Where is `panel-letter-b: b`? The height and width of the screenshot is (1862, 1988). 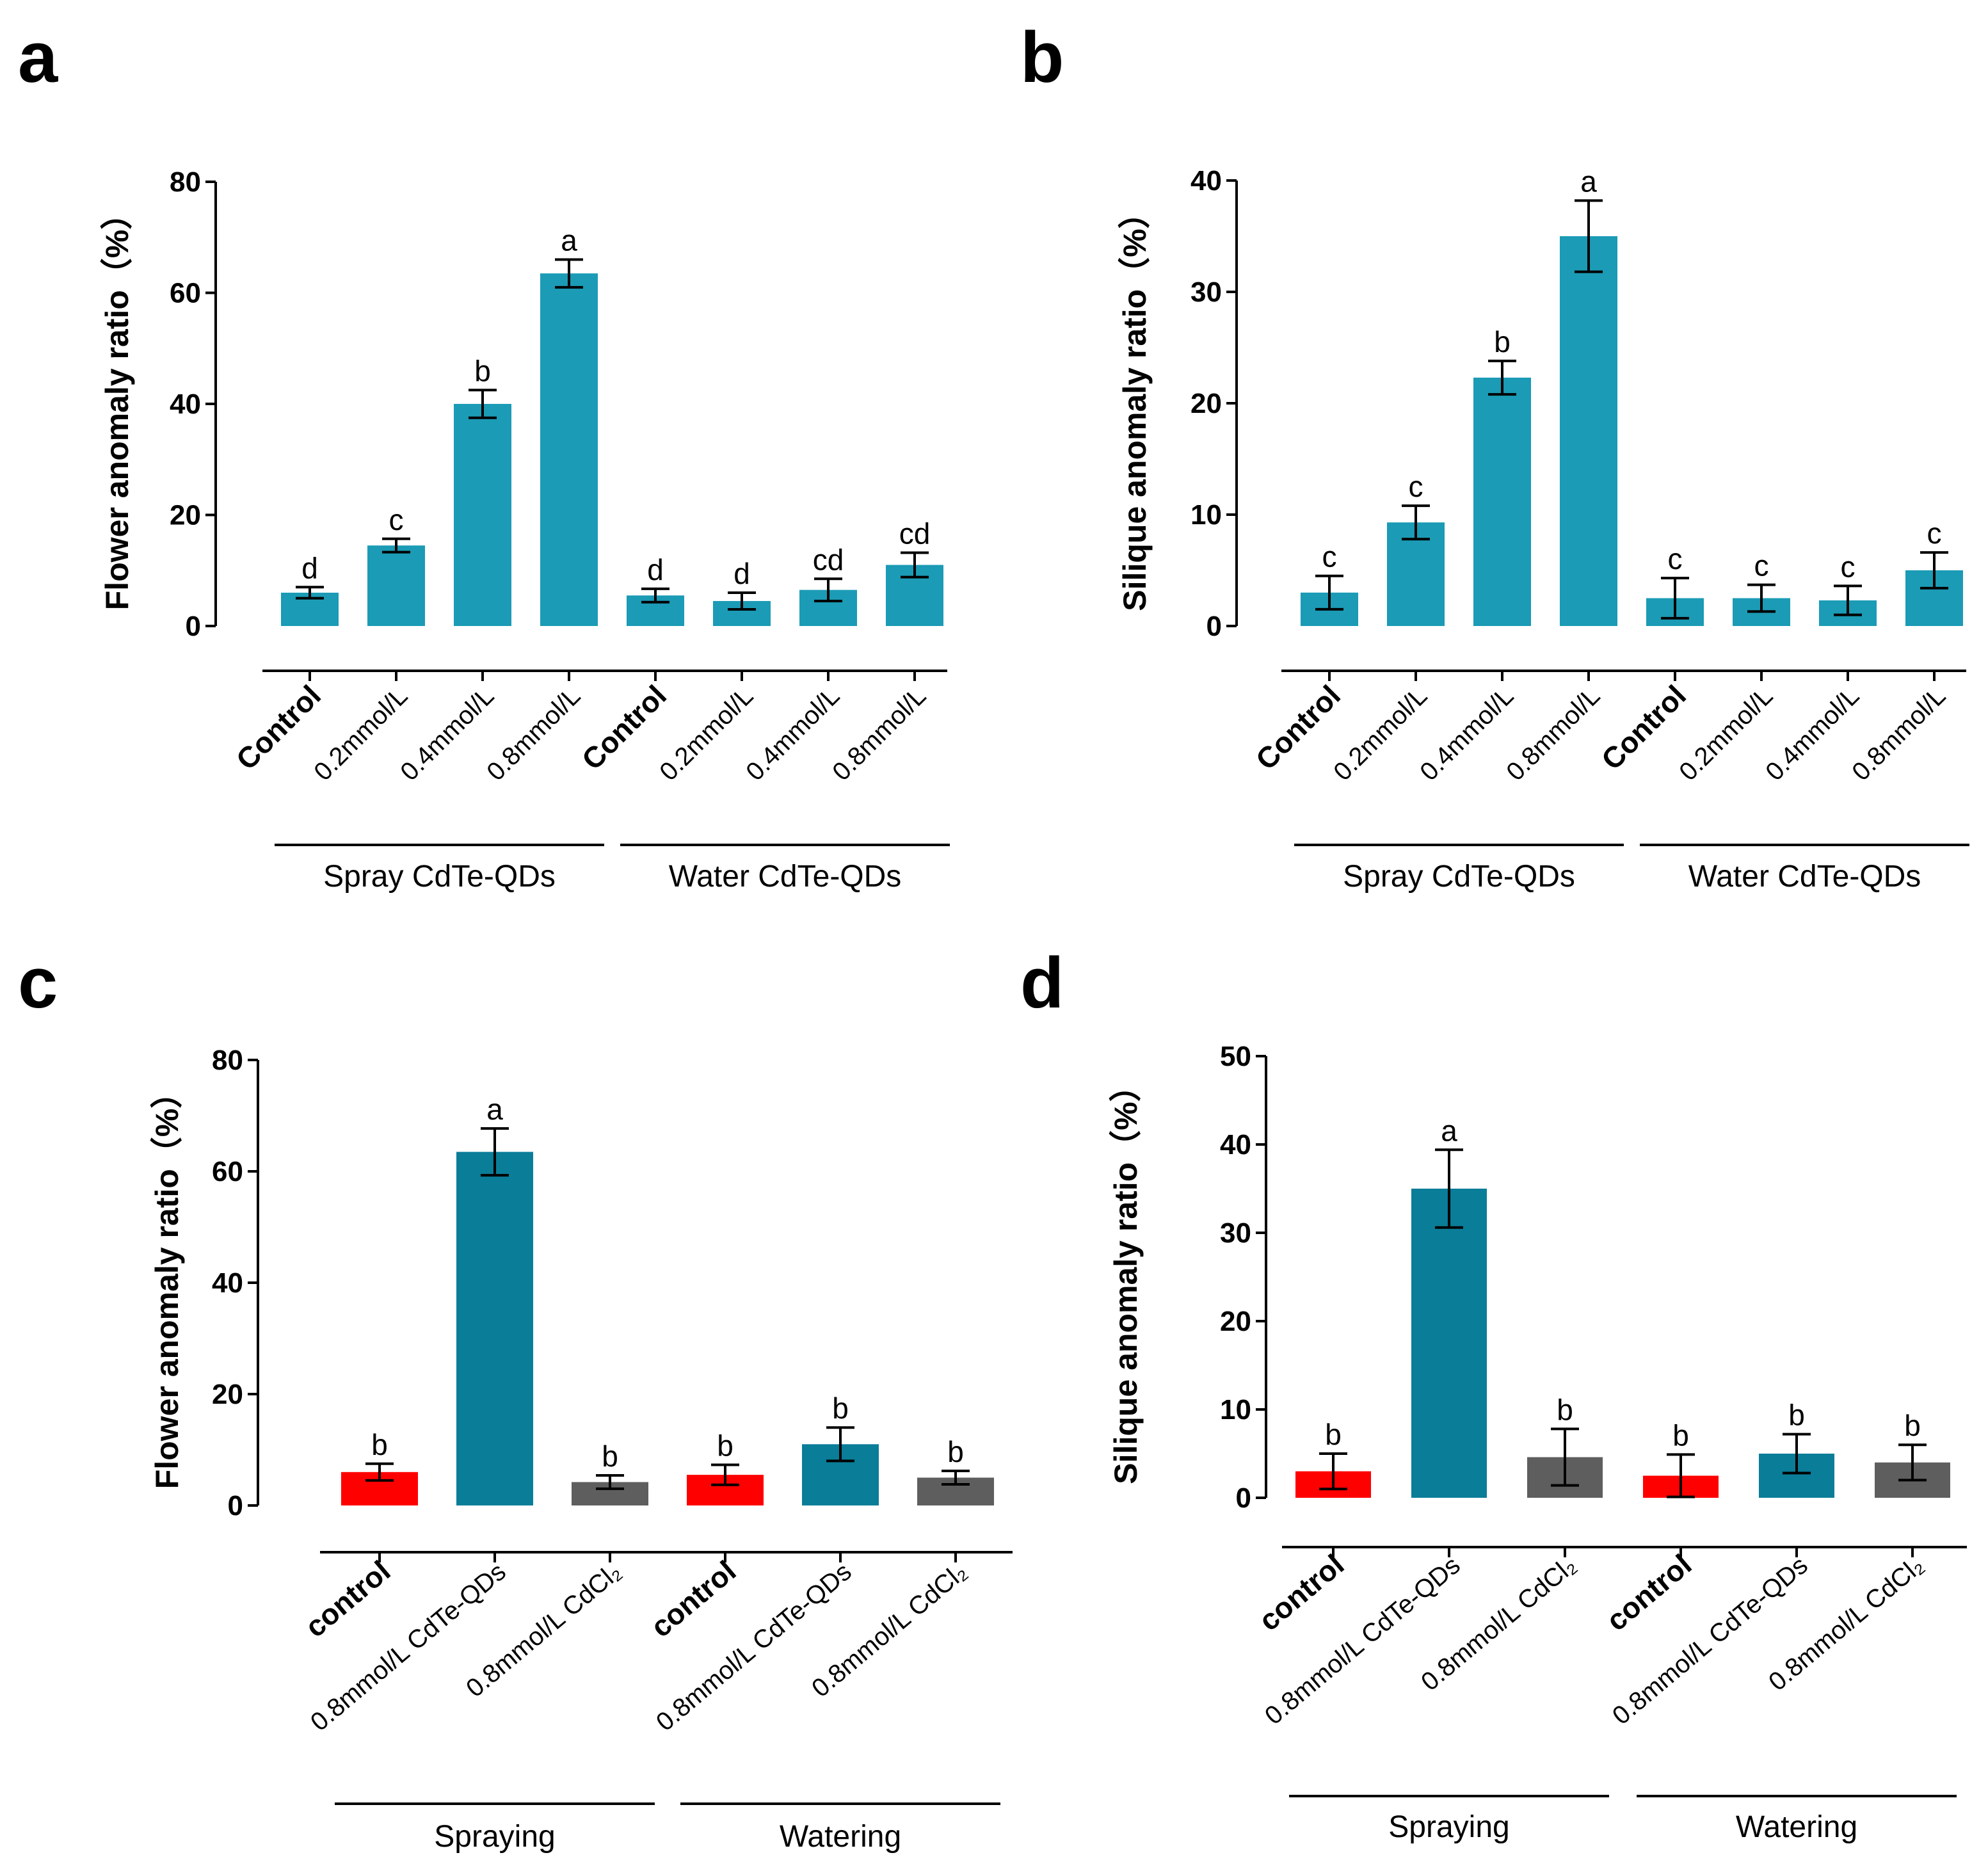
panel-letter-b: b is located at coordinates (1042, 57).